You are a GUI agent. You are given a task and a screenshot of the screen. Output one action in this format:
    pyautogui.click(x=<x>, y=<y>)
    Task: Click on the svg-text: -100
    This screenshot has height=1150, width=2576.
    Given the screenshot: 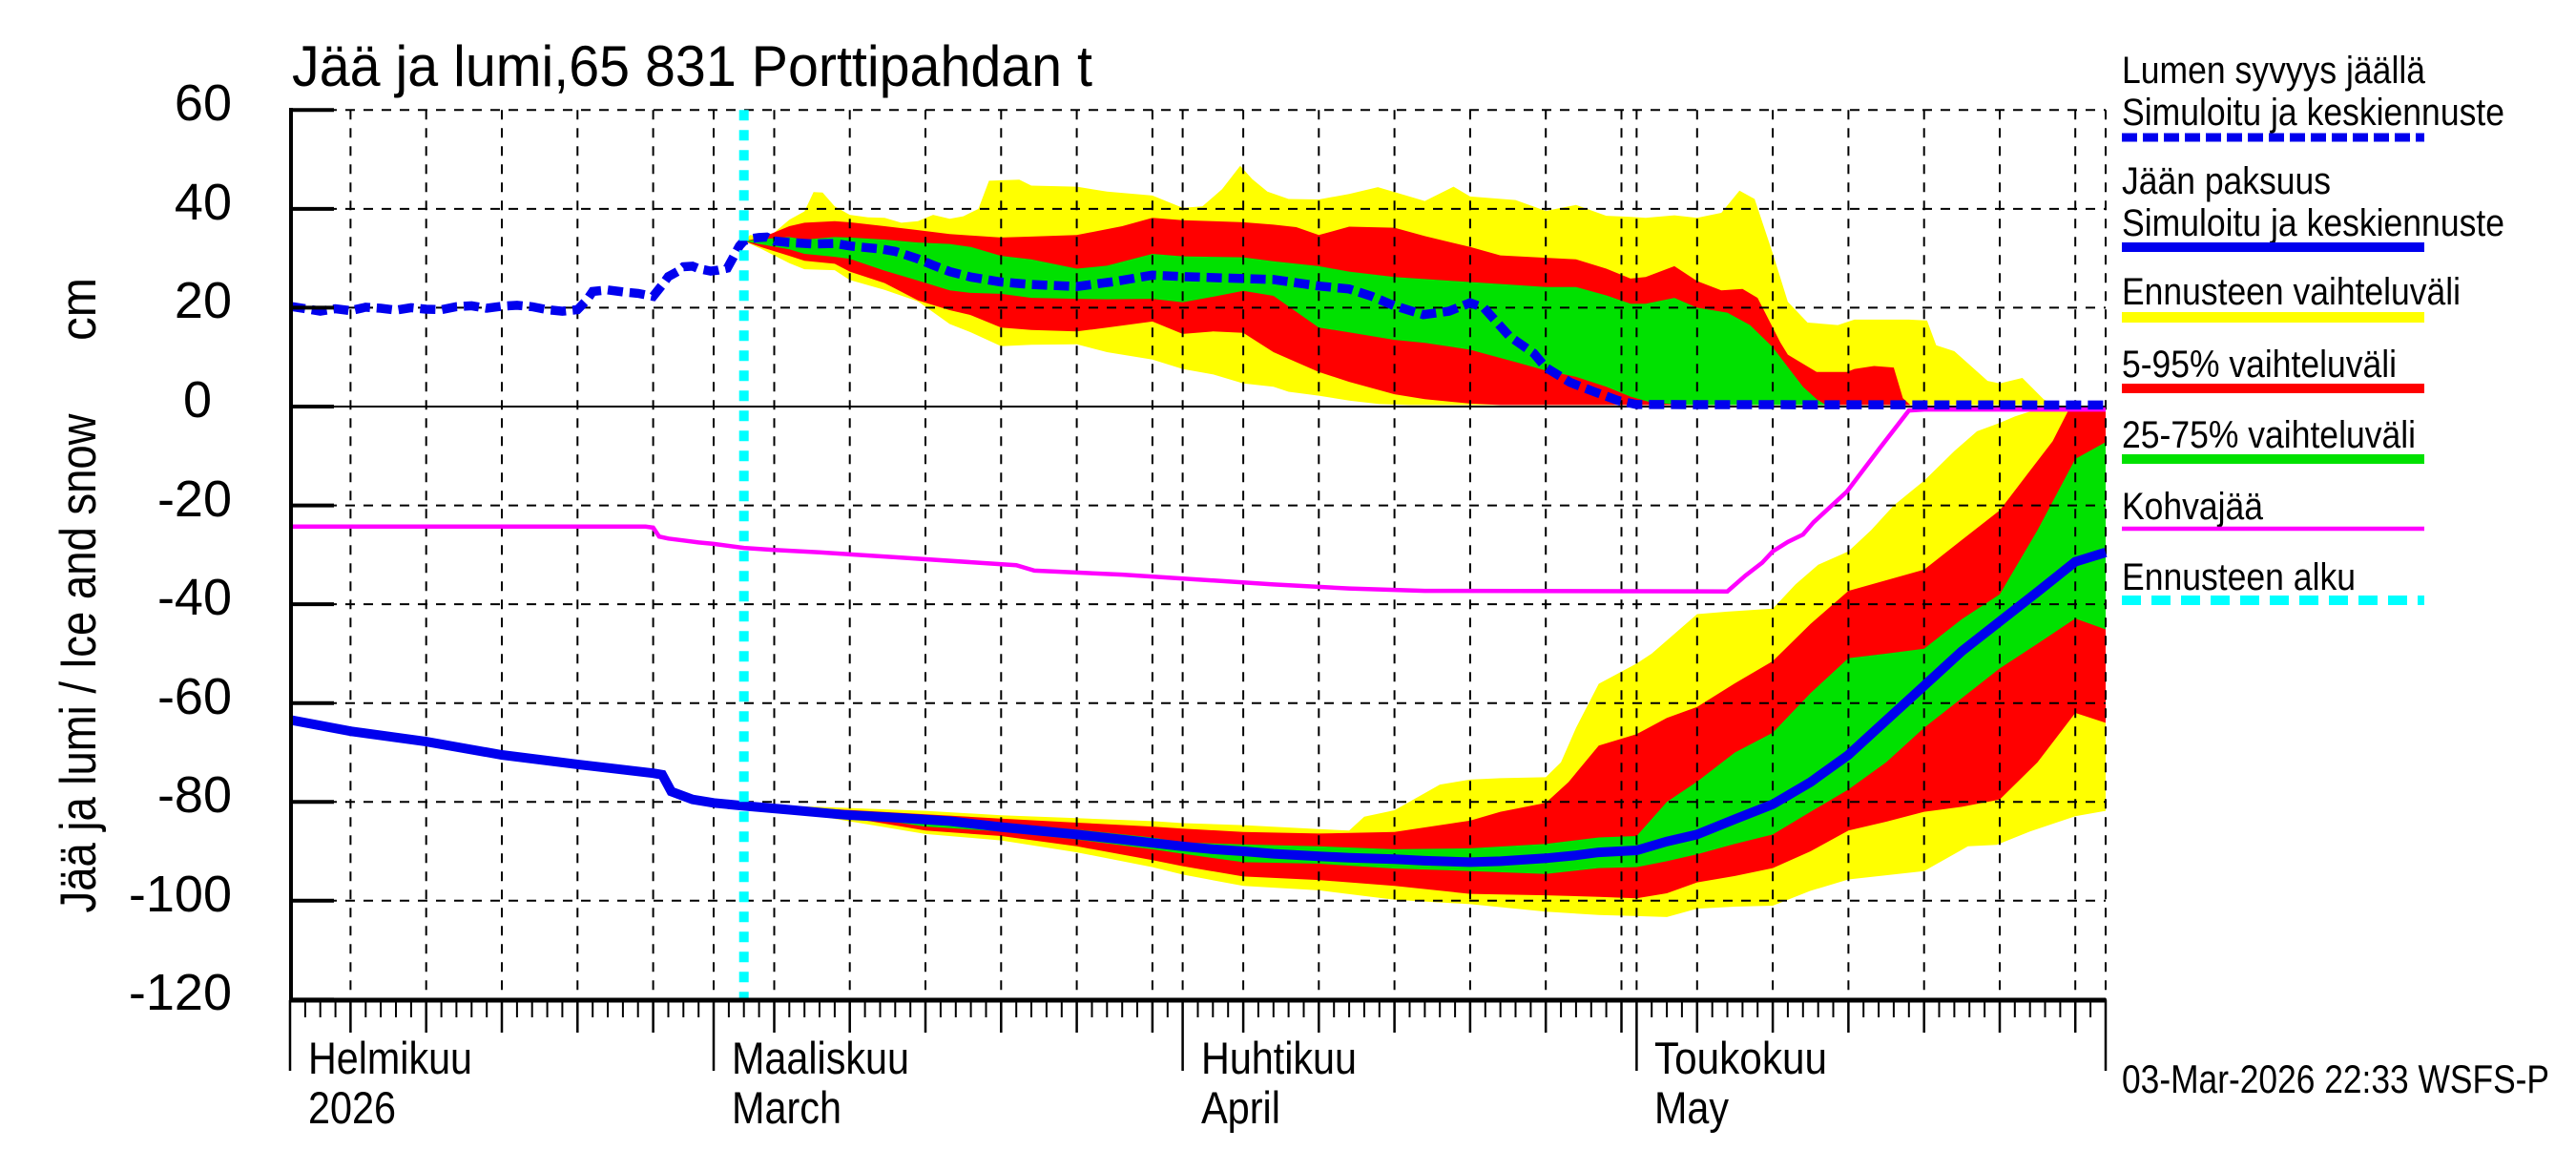 What is the action you would take?
    pyautogui.click(x=180, y=894)
    